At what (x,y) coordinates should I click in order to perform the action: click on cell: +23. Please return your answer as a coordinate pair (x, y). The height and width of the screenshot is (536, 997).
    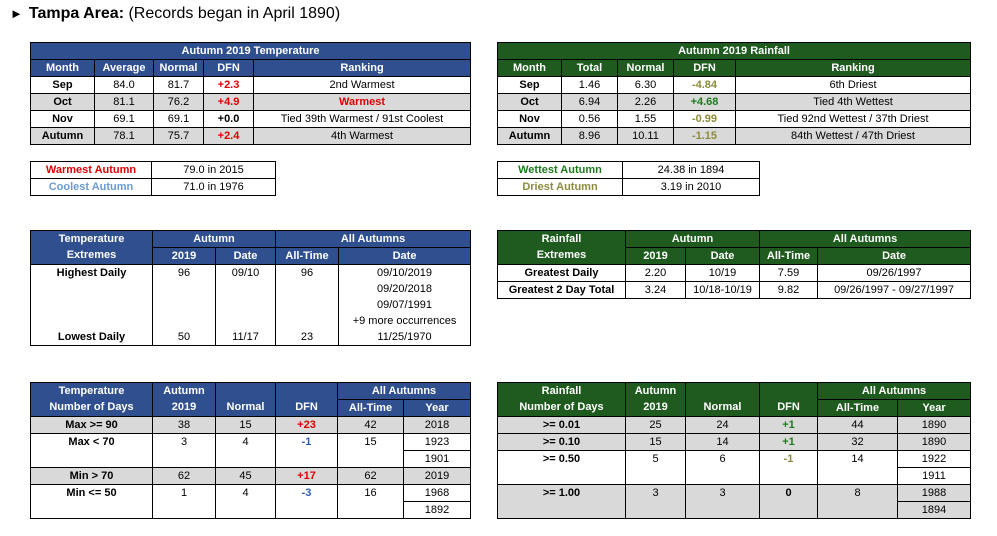
    Looking at the image, I should click on (306, 425).